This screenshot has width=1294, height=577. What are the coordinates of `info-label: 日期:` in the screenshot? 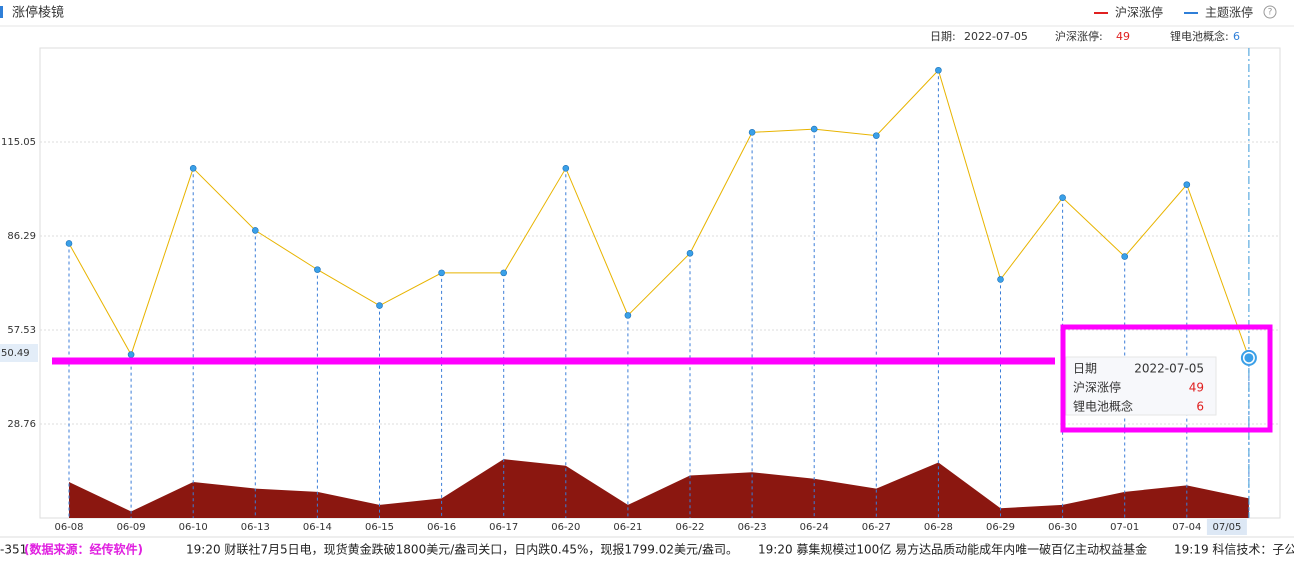 It's located at (943, 36).